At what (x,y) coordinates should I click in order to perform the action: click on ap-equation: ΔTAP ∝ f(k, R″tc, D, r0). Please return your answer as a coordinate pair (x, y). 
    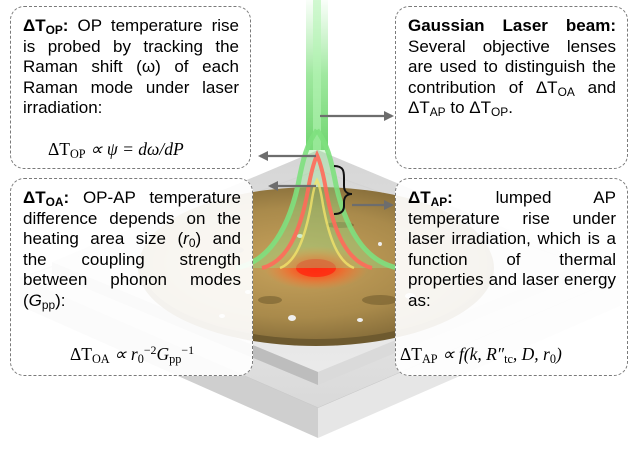
    Looking at the image, I should click on (481, 355).